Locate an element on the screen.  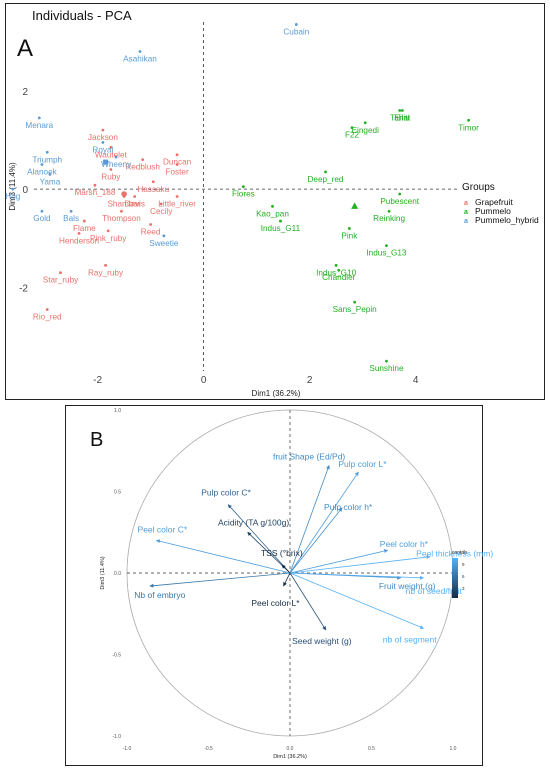
x-tick-label: 1.0 is located at coordinates (453, 749).